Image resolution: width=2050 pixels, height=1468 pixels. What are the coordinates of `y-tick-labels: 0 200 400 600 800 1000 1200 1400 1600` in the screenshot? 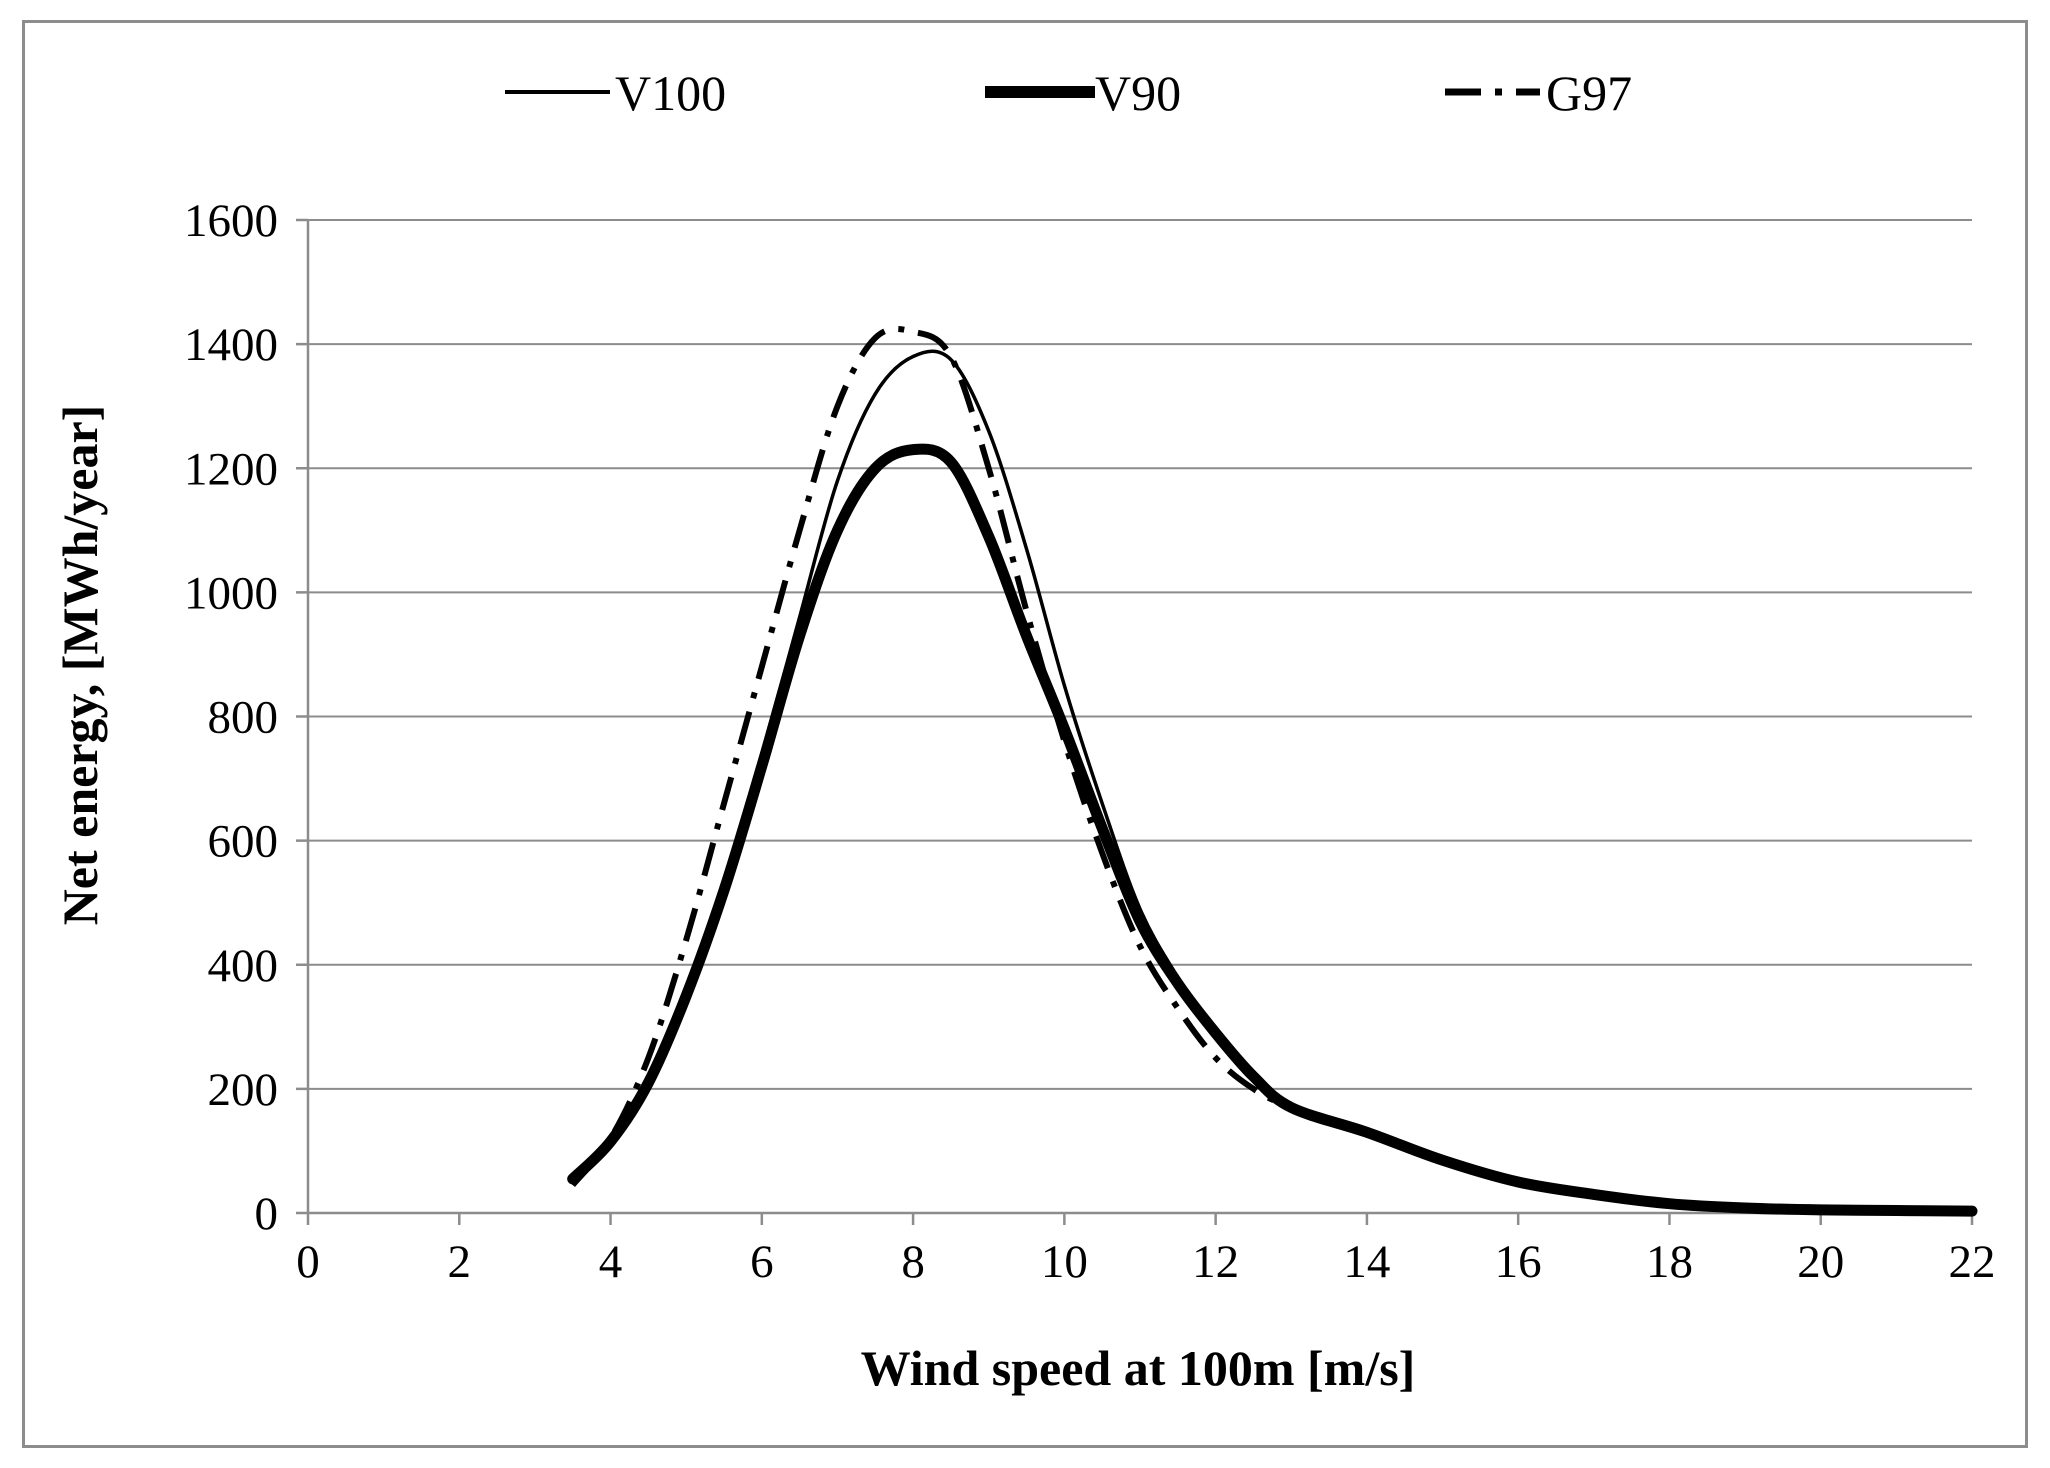 It's located at (231, 717).